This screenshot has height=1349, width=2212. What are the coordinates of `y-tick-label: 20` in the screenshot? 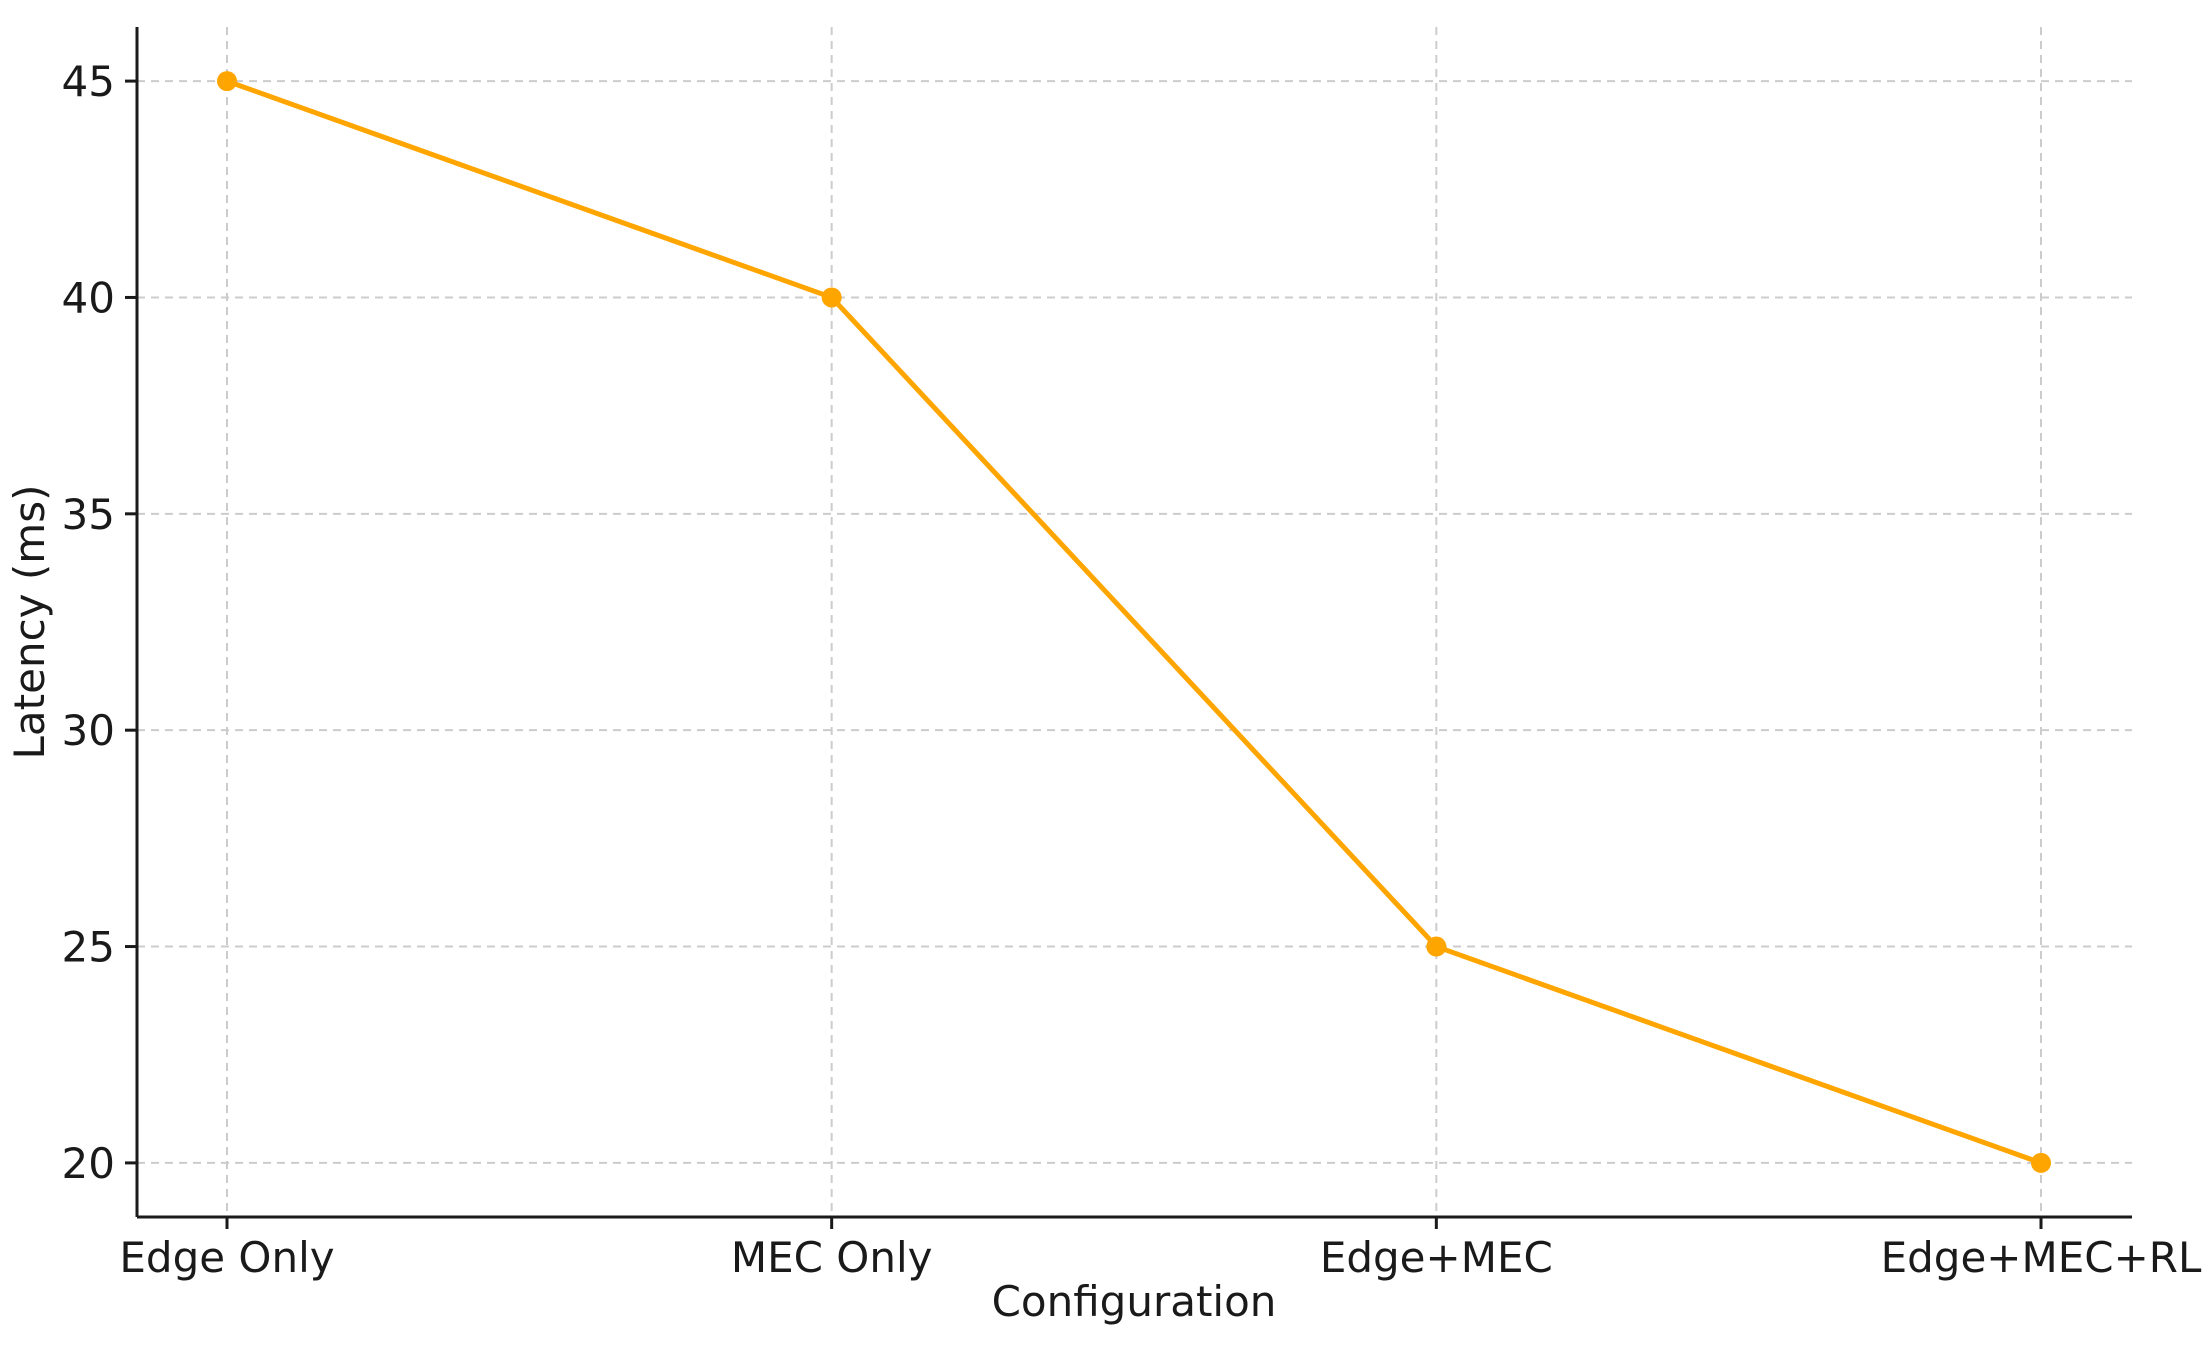 It's located at (88, 1163).